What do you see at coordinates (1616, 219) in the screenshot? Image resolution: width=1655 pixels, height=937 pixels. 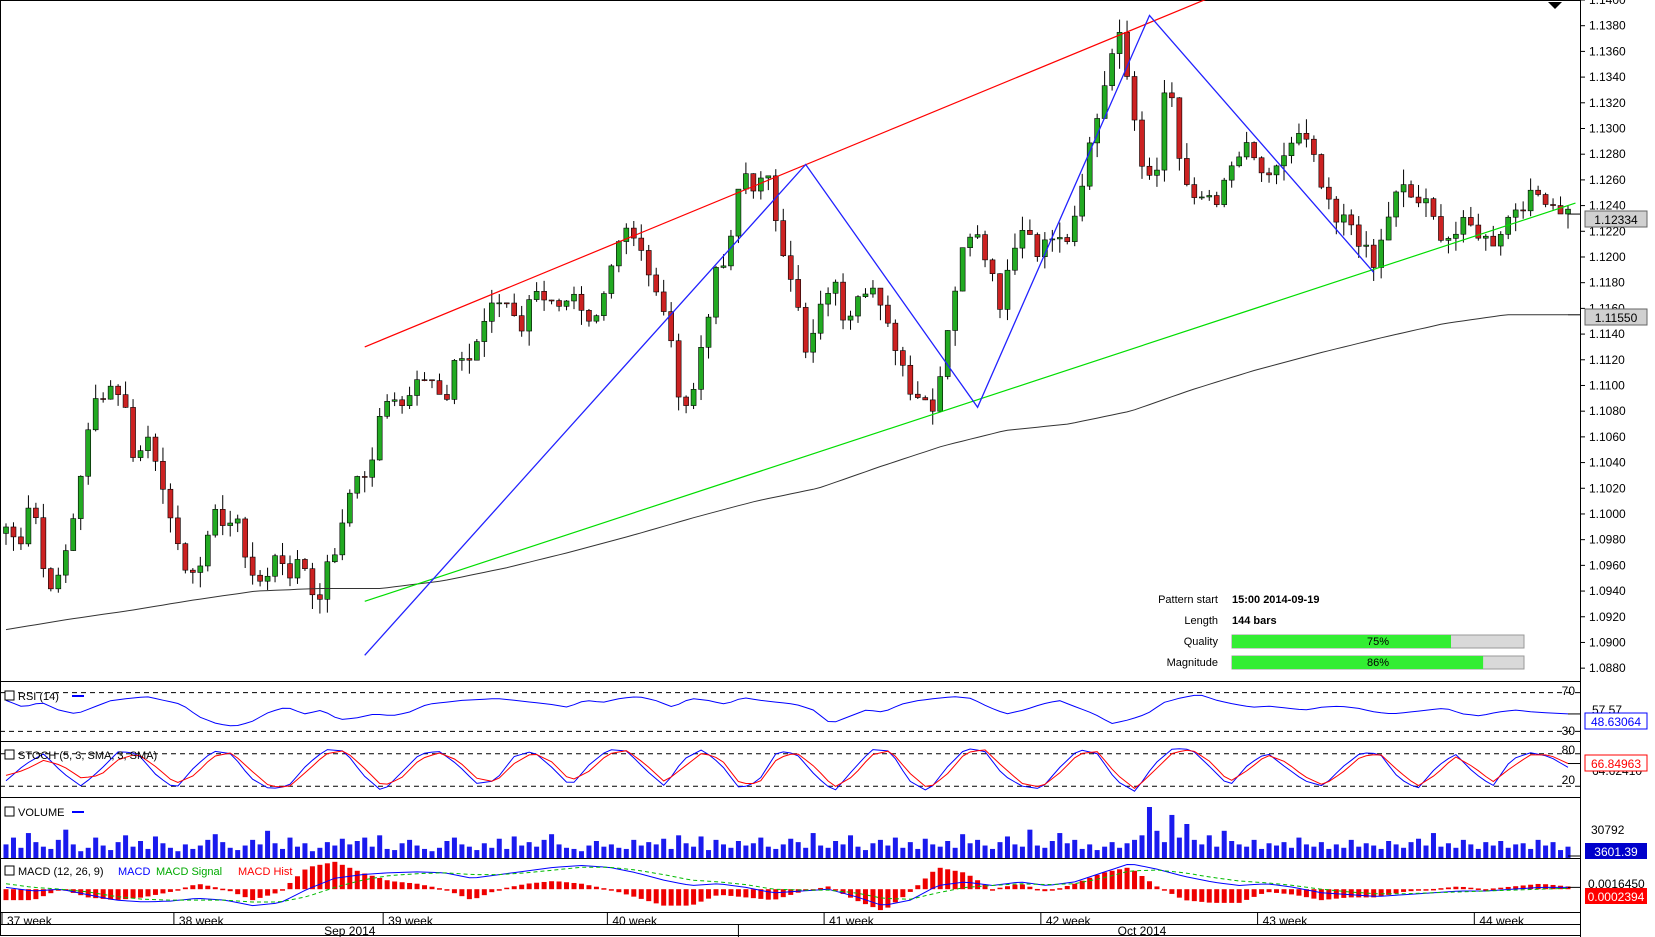 I see `last-price-box` at bounding box center [1616, 219].